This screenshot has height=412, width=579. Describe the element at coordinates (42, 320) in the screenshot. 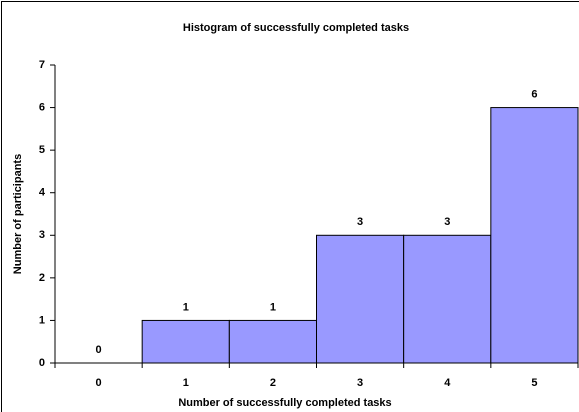

I see `y-tick-label: 1` at that location.